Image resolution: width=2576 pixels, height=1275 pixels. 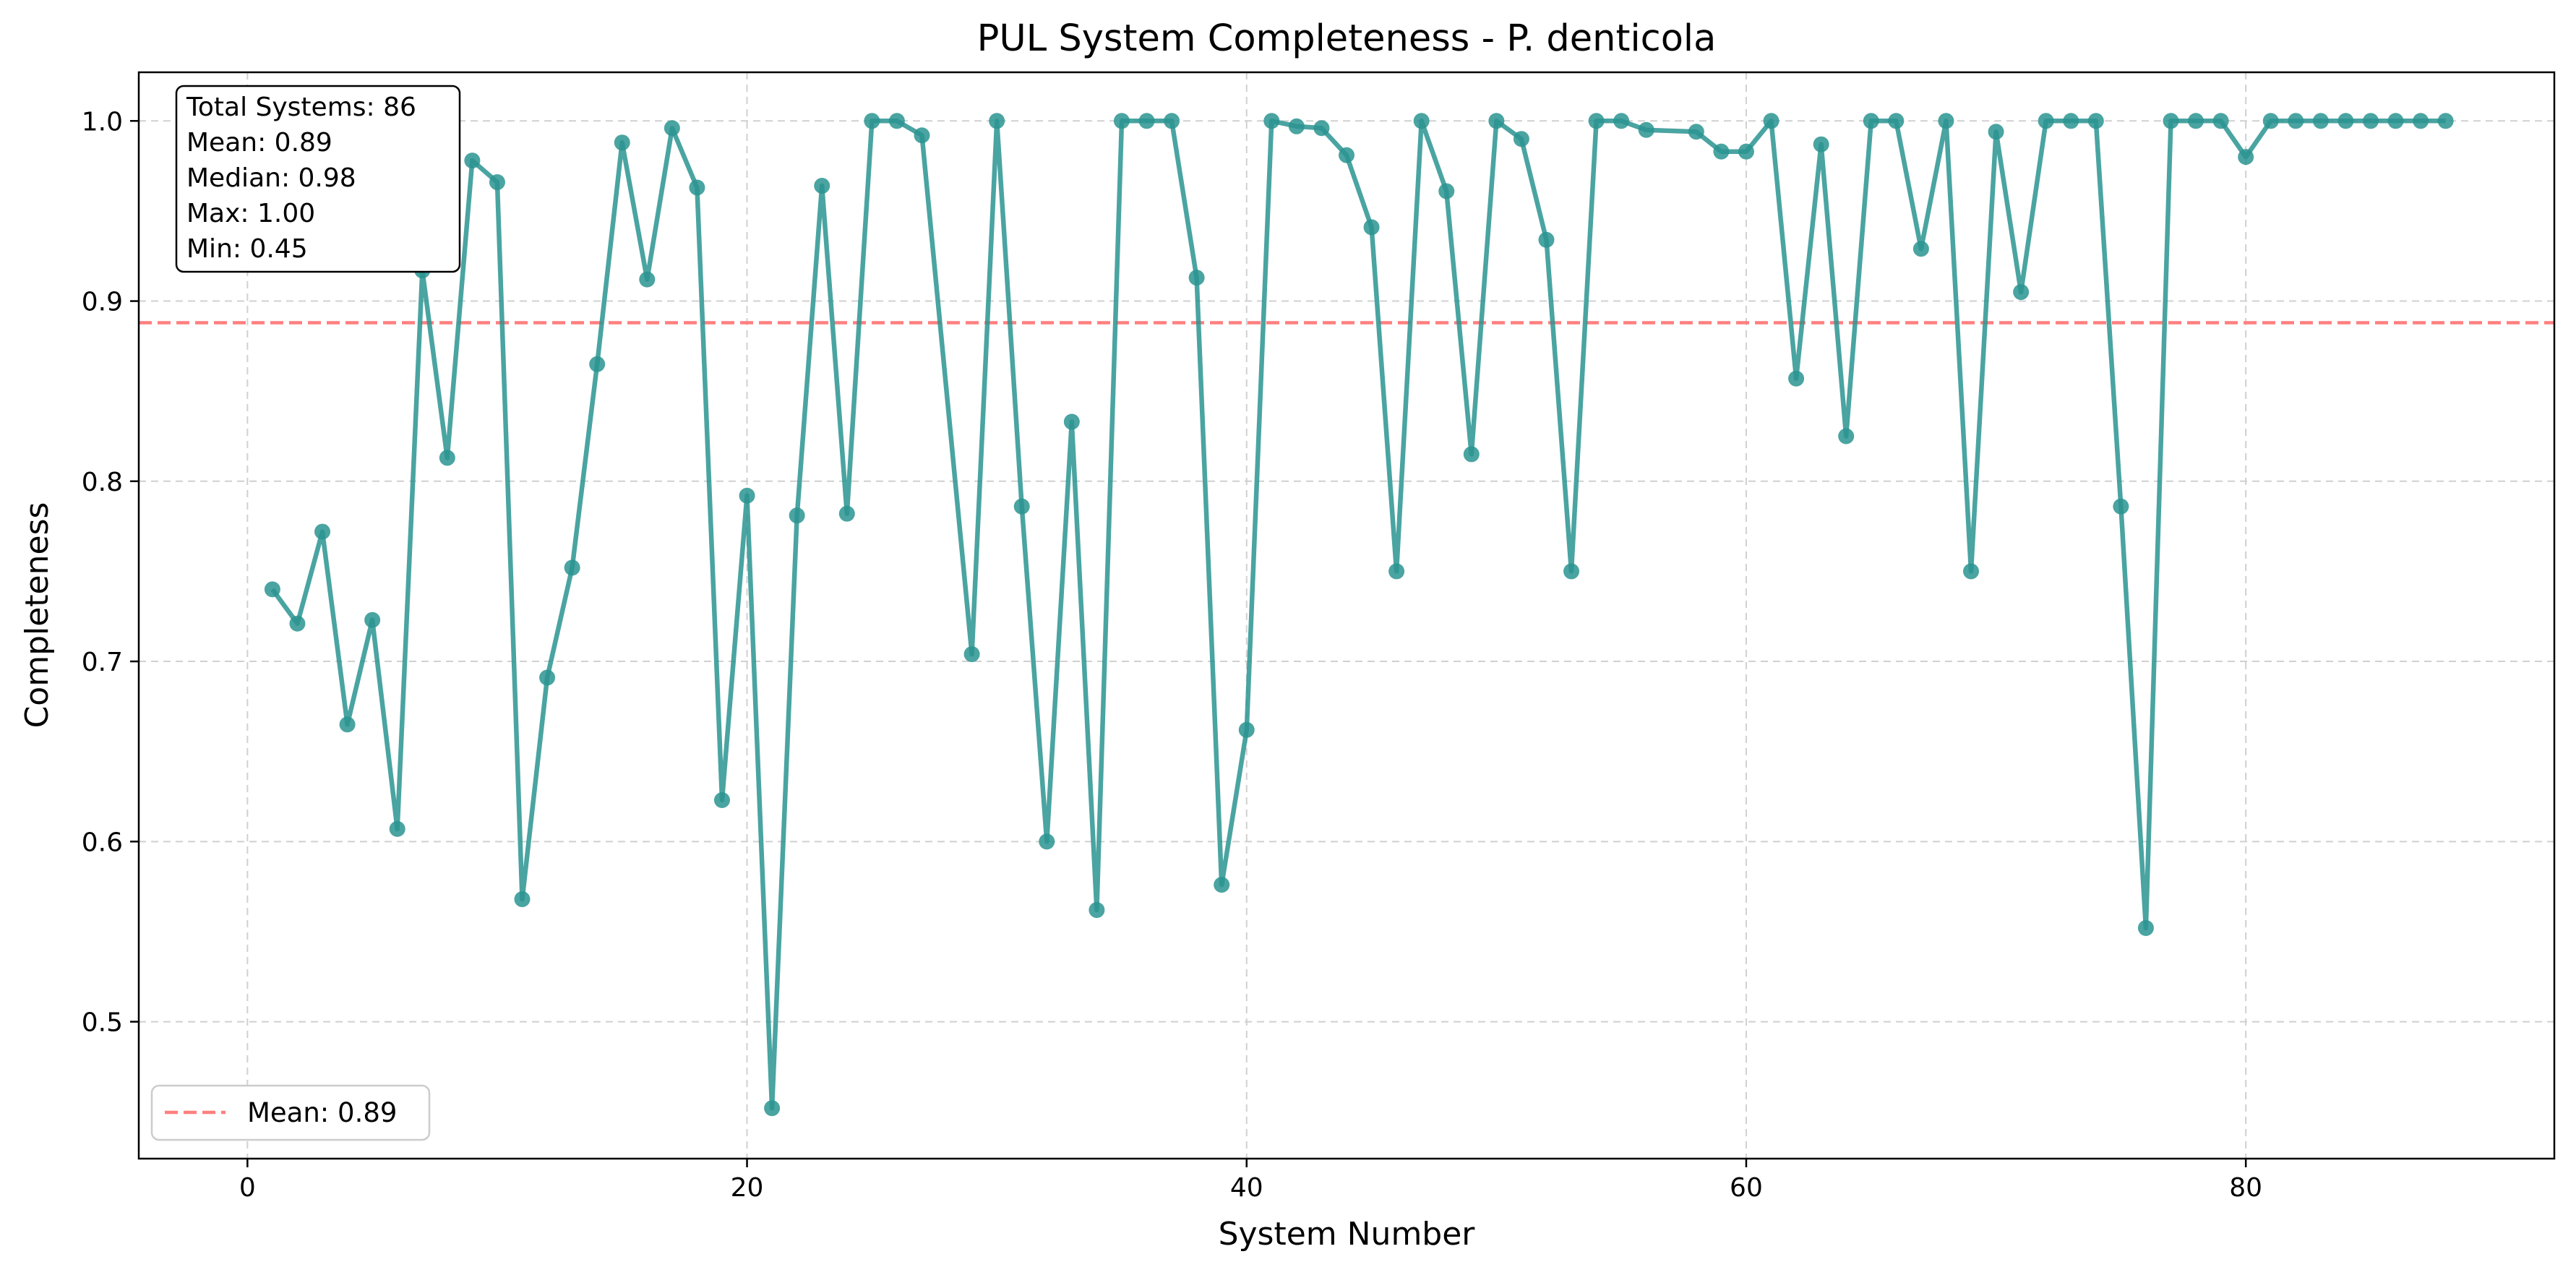 I want to click on legend-frame, so click(x=290, y=1112).